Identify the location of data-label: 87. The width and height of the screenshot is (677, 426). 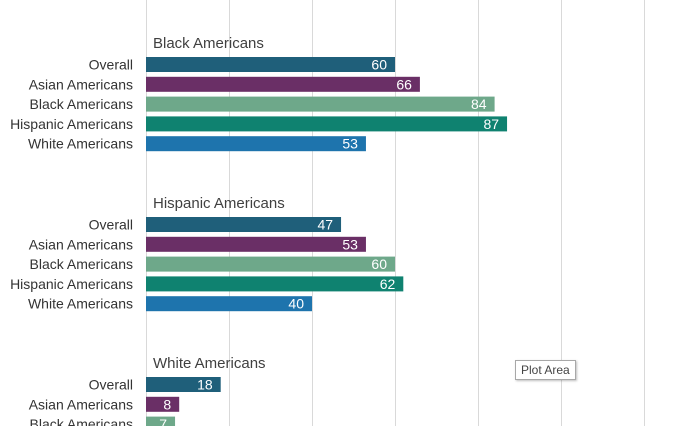
(491, 124).